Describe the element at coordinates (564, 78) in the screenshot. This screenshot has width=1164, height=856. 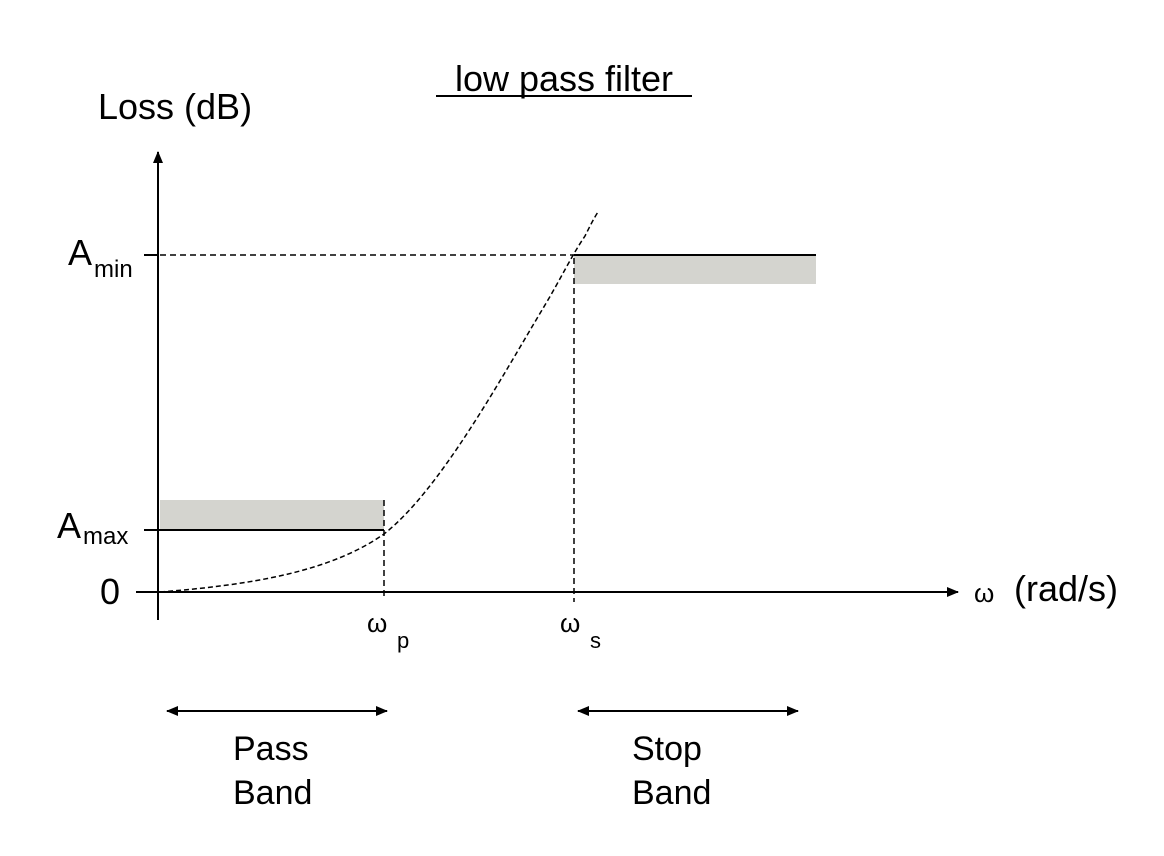
I see `diagram-title: low pass filter` at that location.